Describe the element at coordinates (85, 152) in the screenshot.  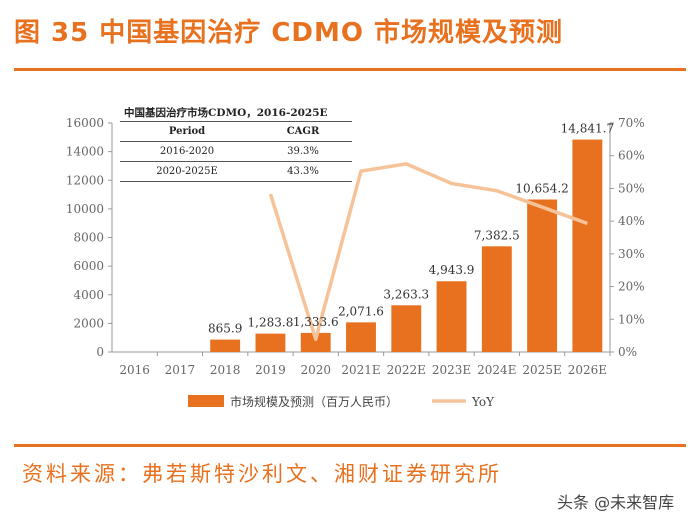
I see `y-left-tick-label: 14000` at that location.